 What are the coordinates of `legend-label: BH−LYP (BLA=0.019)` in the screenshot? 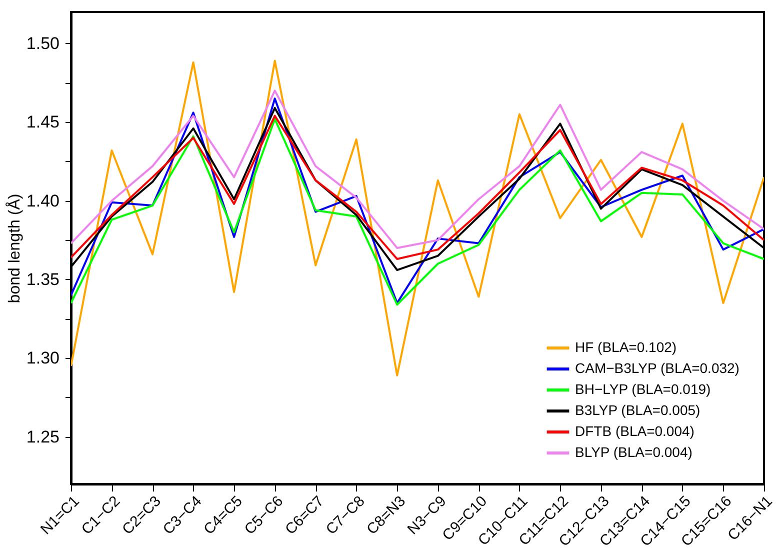 It's located at (643, 389).